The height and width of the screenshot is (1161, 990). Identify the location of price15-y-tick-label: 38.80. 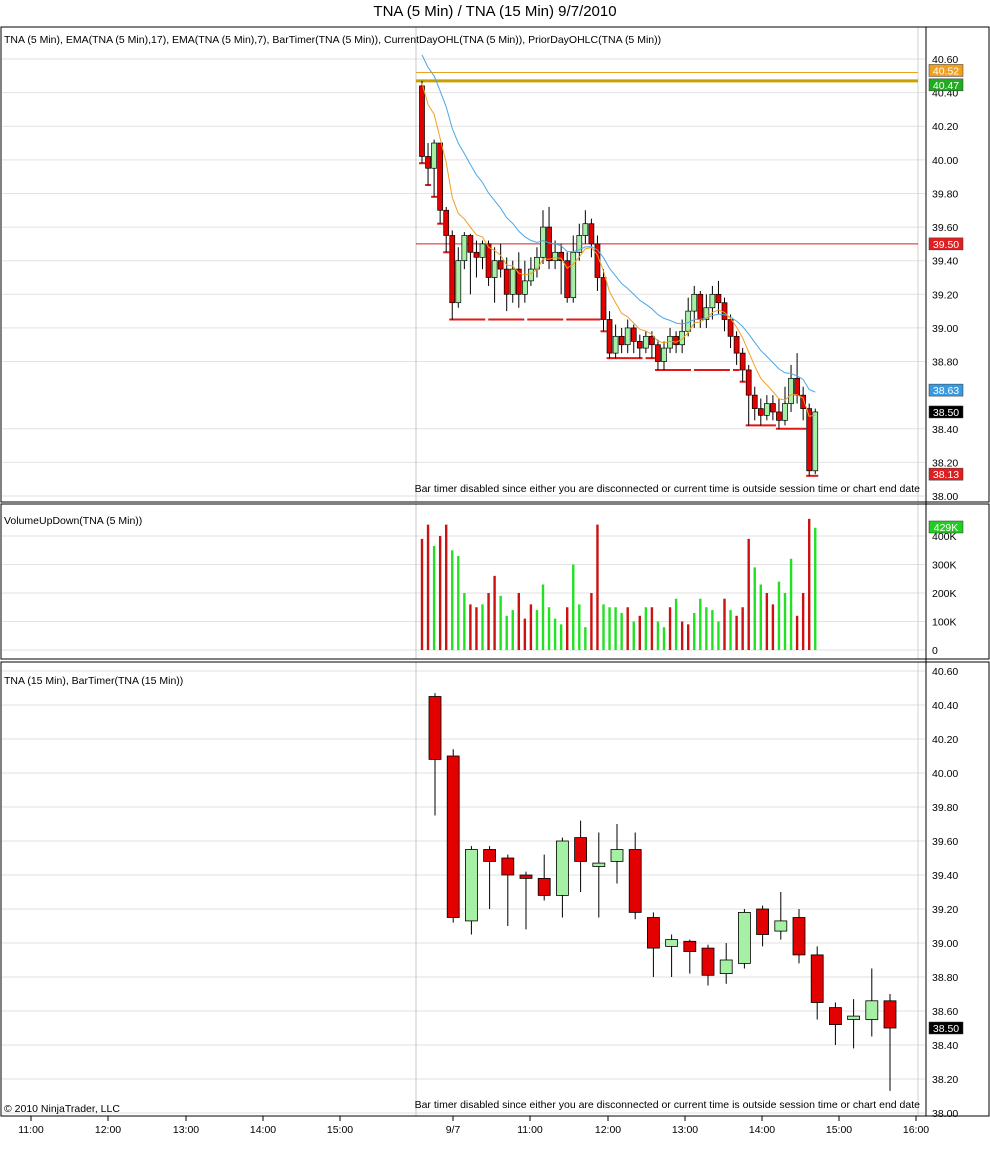
(945, 978).